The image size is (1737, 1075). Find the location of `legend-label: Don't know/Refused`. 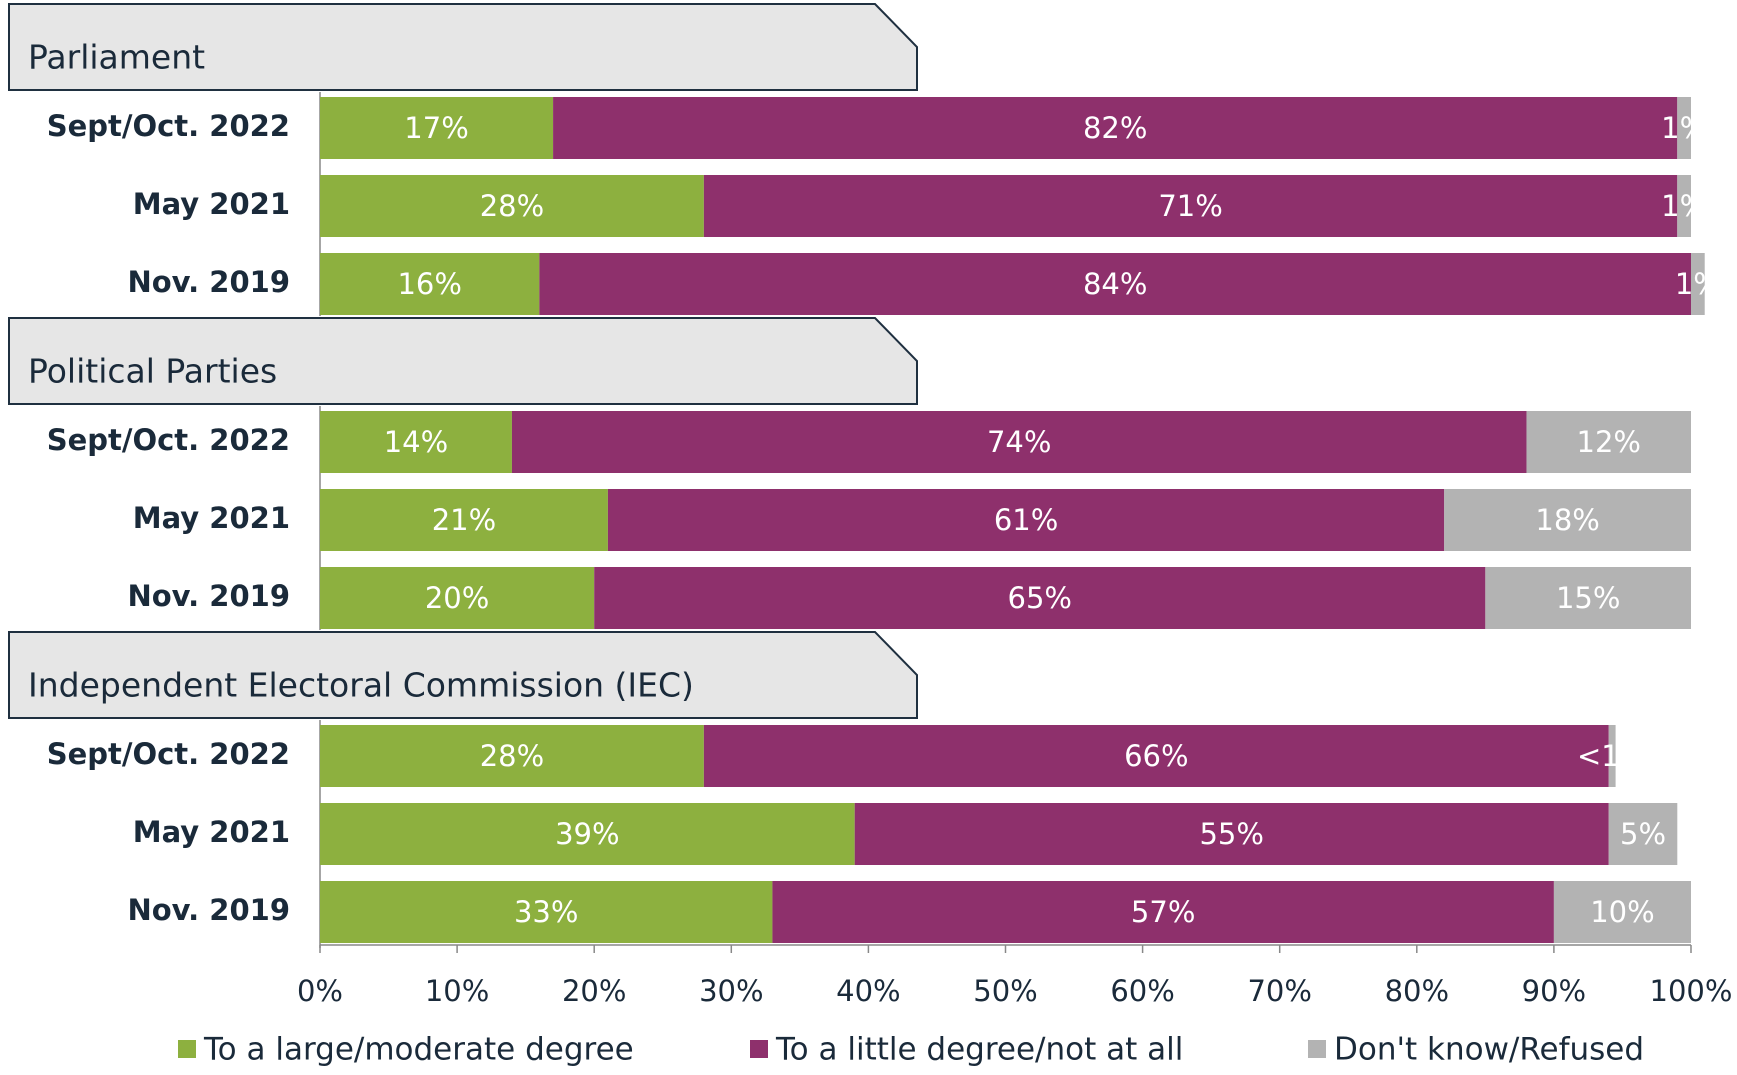

legend-label: Don't know/Refused is located at coordinates (1489, 1050).